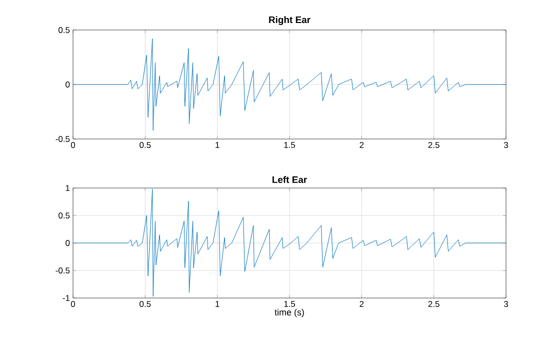  What do you see at coordinates (289, 20) in the screenshot?
I see `chart-title: Right Ear` at bounding box center [289, 20].